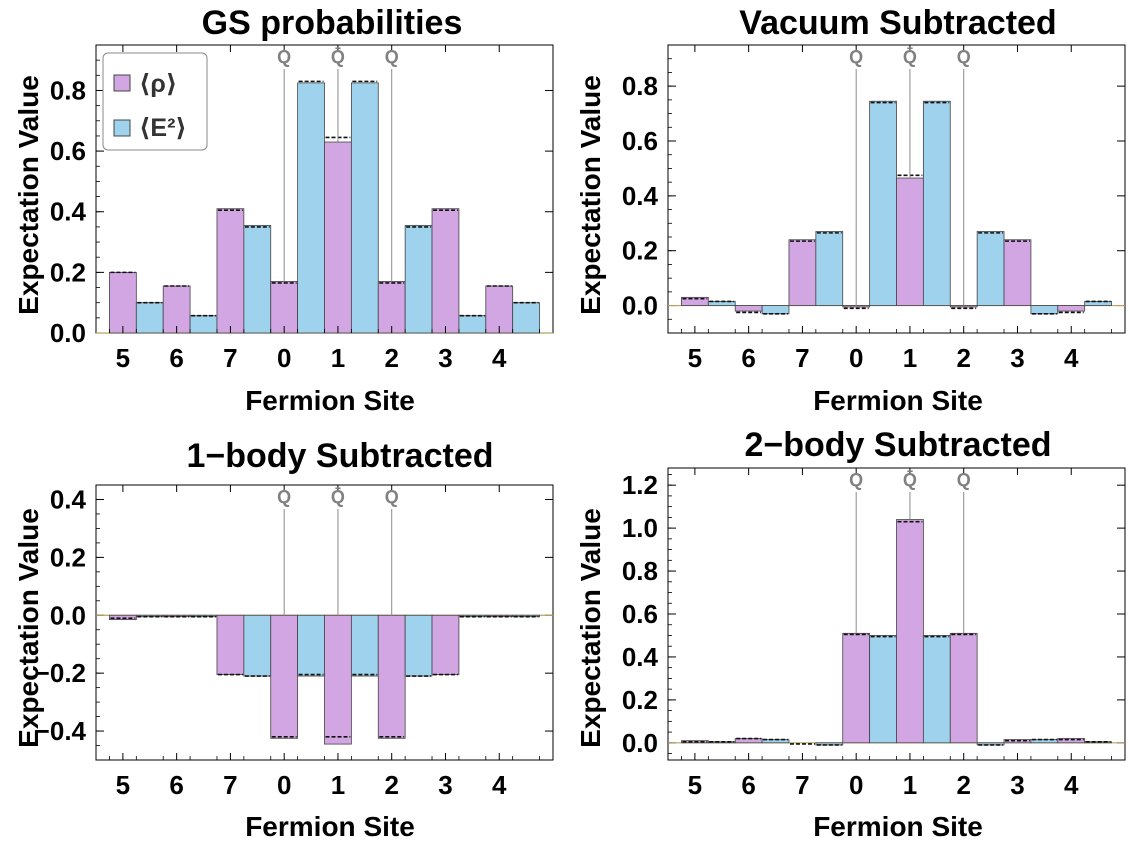  What do you see at coordinates (155, 101) in the screenshot?
I see `legend: ⟨ρ⟩ ⟨E²⟩` at bounding box center [155, 101].